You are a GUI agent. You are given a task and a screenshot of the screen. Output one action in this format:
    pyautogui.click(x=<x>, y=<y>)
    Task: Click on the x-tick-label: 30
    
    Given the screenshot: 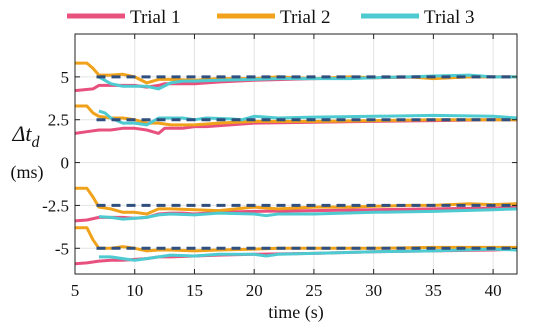 What is the action you would take?
    pyautogui.click(x=373, y=290)
    